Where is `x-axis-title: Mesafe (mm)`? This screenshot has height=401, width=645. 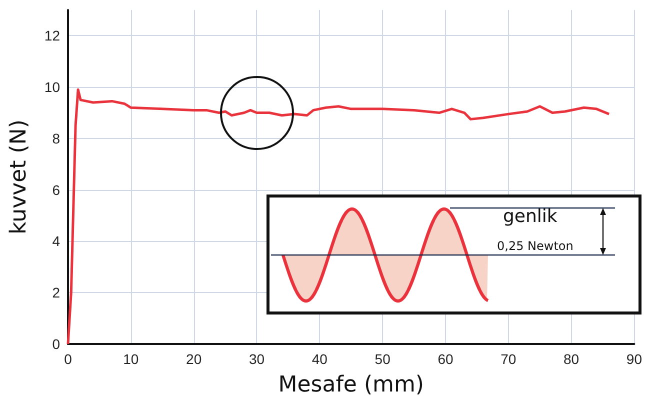
x-axis-title: Mesafe (mm) is located at coordinates (351, 385).